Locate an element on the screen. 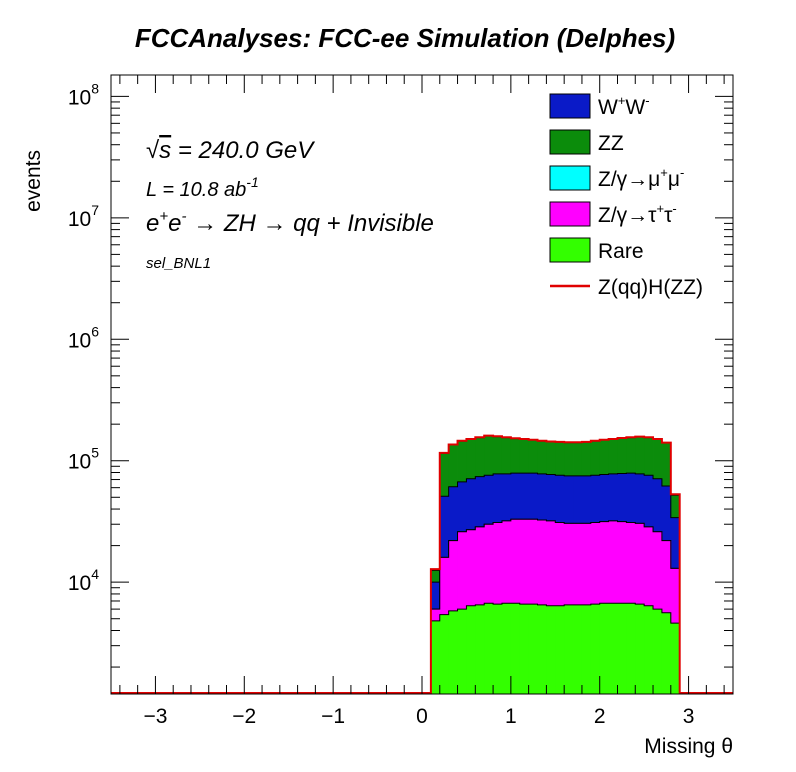 This screenshot has height=772, width=796. chart-title: FCCAnalyses: FCC-ee Simulation (Delphes) is located at coordinates (405, 38).